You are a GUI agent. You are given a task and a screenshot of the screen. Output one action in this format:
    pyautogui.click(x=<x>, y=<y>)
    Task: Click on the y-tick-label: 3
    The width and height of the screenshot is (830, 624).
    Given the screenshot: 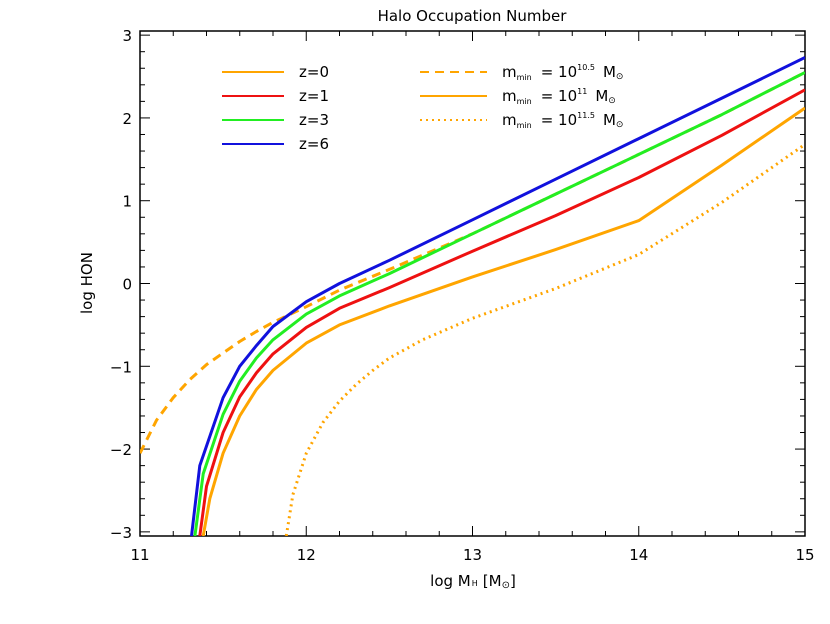 What is the action you would take?
    pyautogui.click(x=127, y=36)
    